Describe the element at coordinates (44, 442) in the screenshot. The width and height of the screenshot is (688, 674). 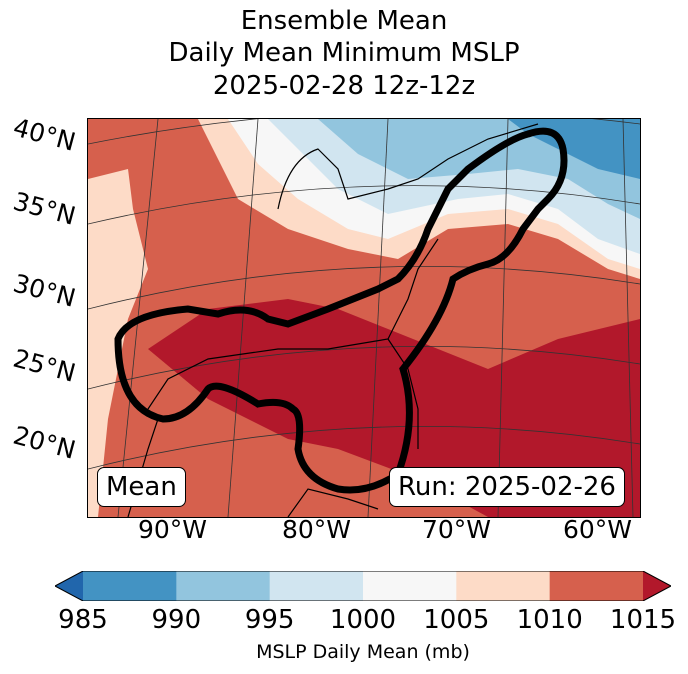
I see `lat-tick-20: 20°N` at that location.